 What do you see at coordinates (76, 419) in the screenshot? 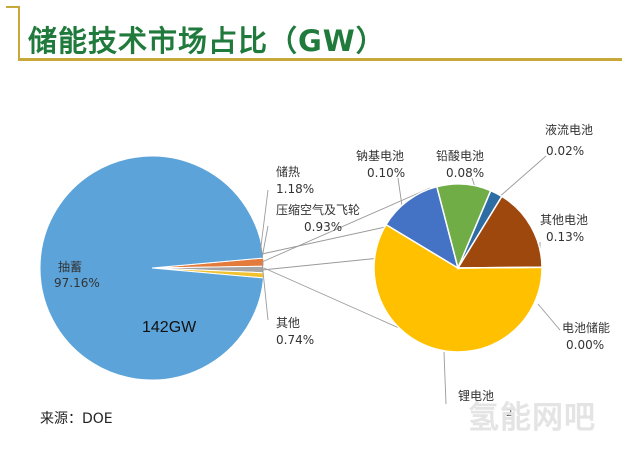
I see `source-note: 来源：DOE` at bounding box center [76, 419].